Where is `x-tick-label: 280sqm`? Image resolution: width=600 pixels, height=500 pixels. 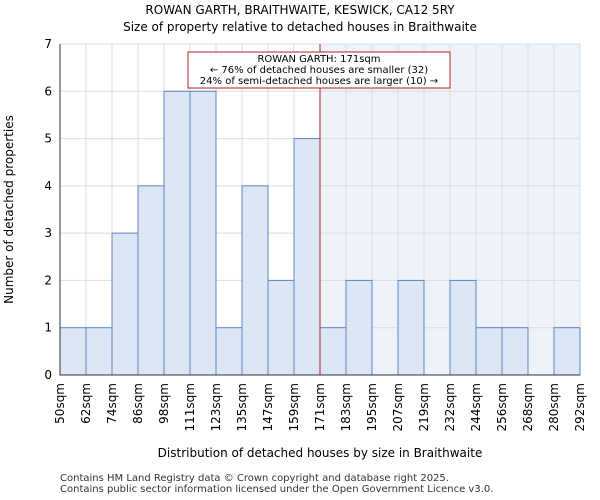 x-tick-label: 280sqm is located at coordinates (554, 407).